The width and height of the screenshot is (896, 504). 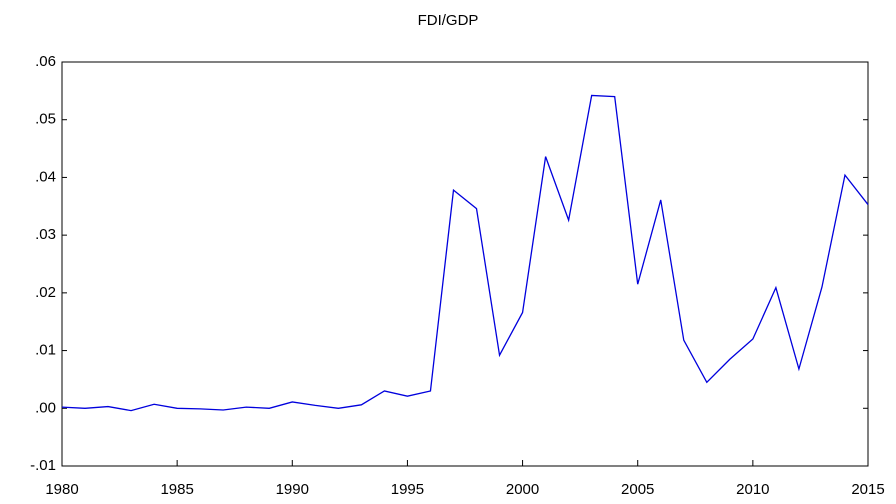 What do you see at coordinates (522, 489) in the screenshot?
I see `x-tick-label: 2000` at bounding box center [522, 489].